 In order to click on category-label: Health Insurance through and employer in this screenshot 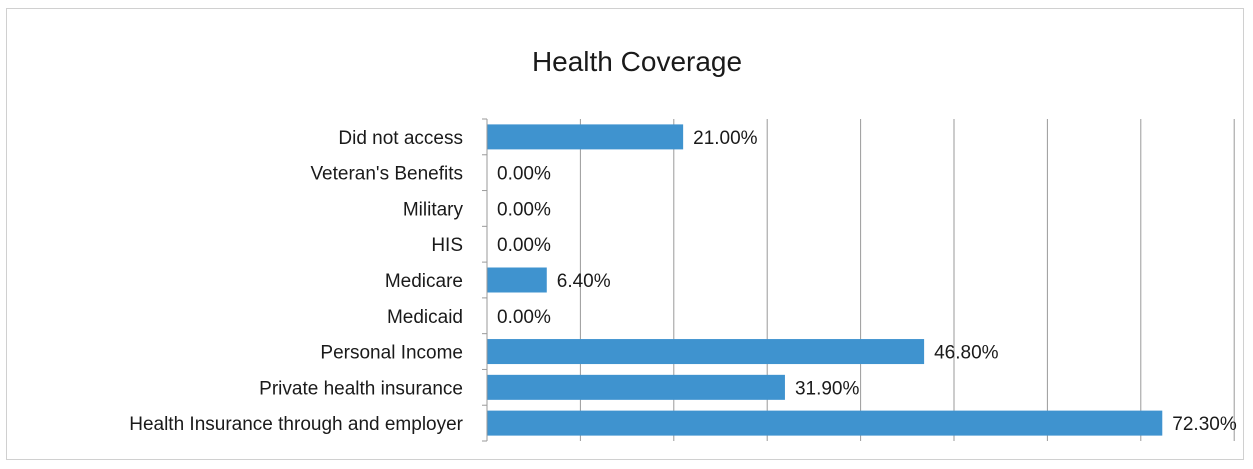, I will do `click(296, 424)`.